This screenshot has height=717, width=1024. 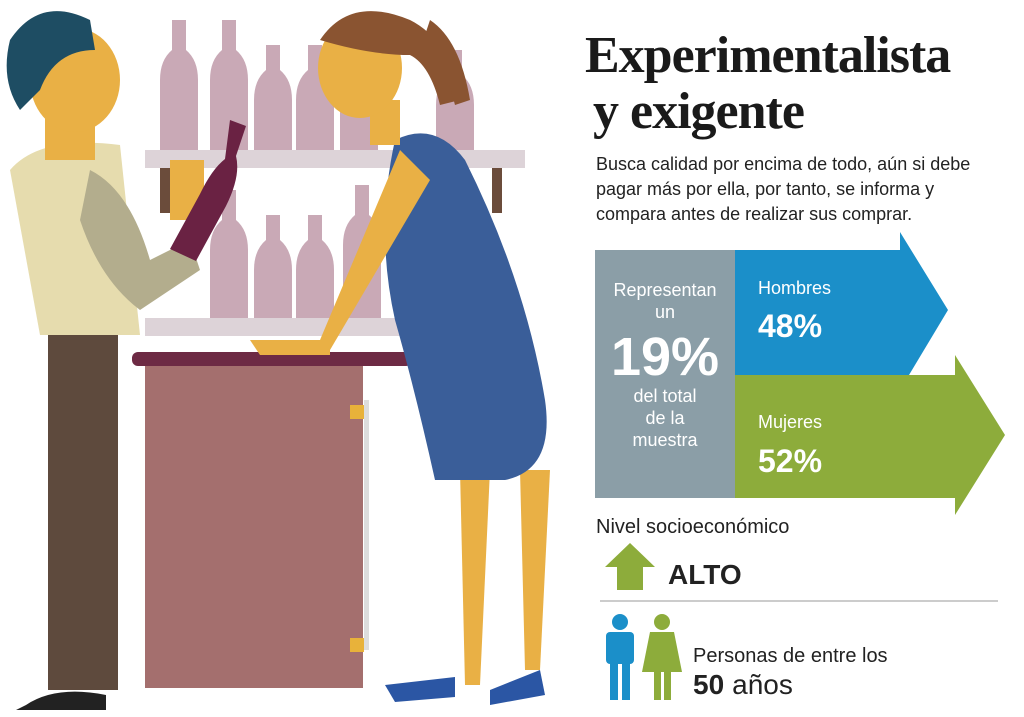 I want to click on sample-text: del total, so click(x=664, y=396).